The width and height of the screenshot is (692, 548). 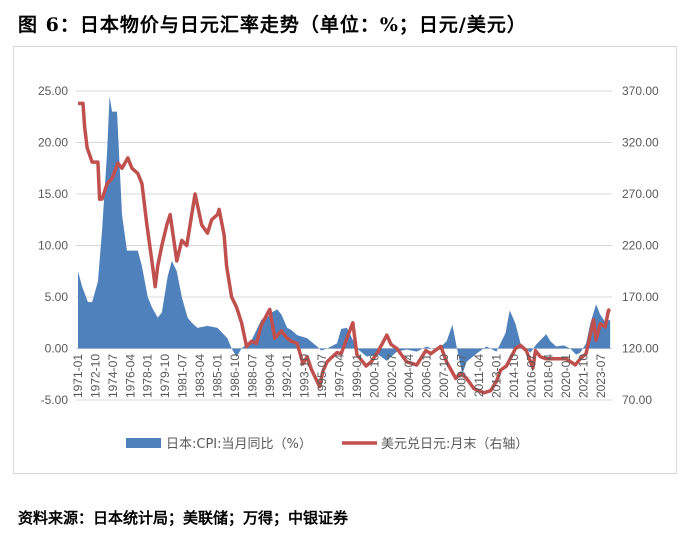 I want to click on x-tick-label: 2014-10, so click(x=514, y=376).